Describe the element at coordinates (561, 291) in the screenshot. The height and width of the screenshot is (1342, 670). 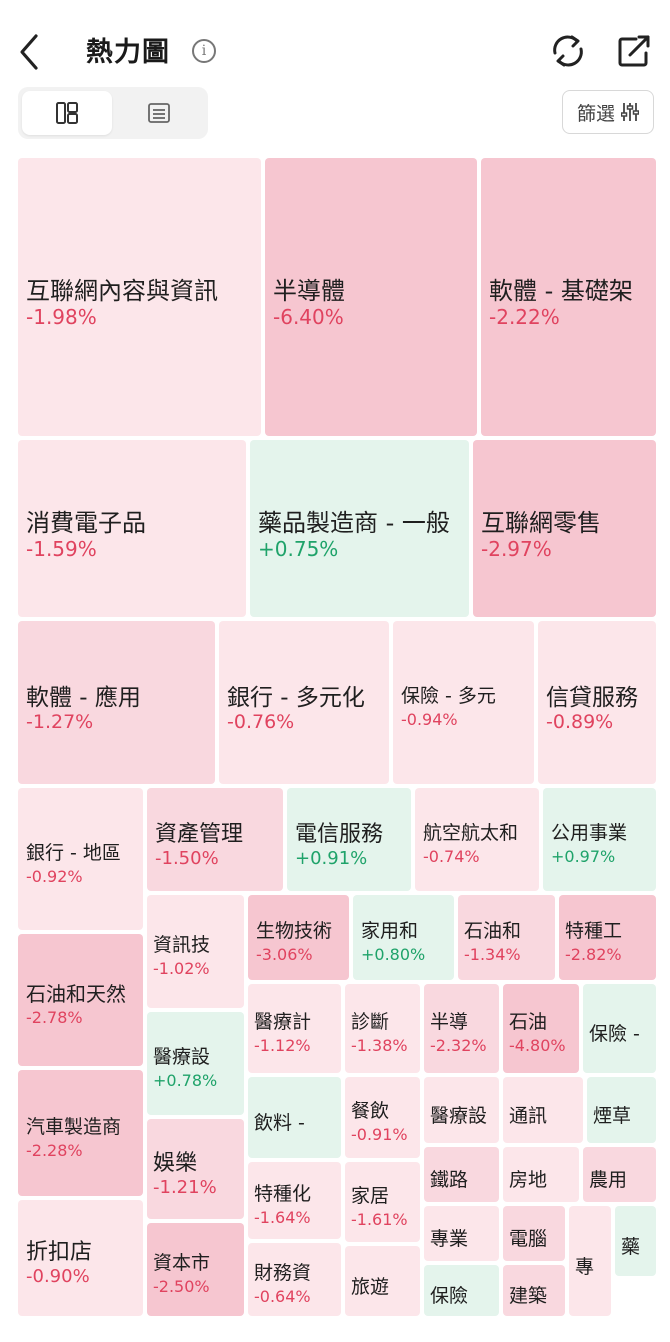
I see `tile-name: 軟體 - 基礎架` at that location.